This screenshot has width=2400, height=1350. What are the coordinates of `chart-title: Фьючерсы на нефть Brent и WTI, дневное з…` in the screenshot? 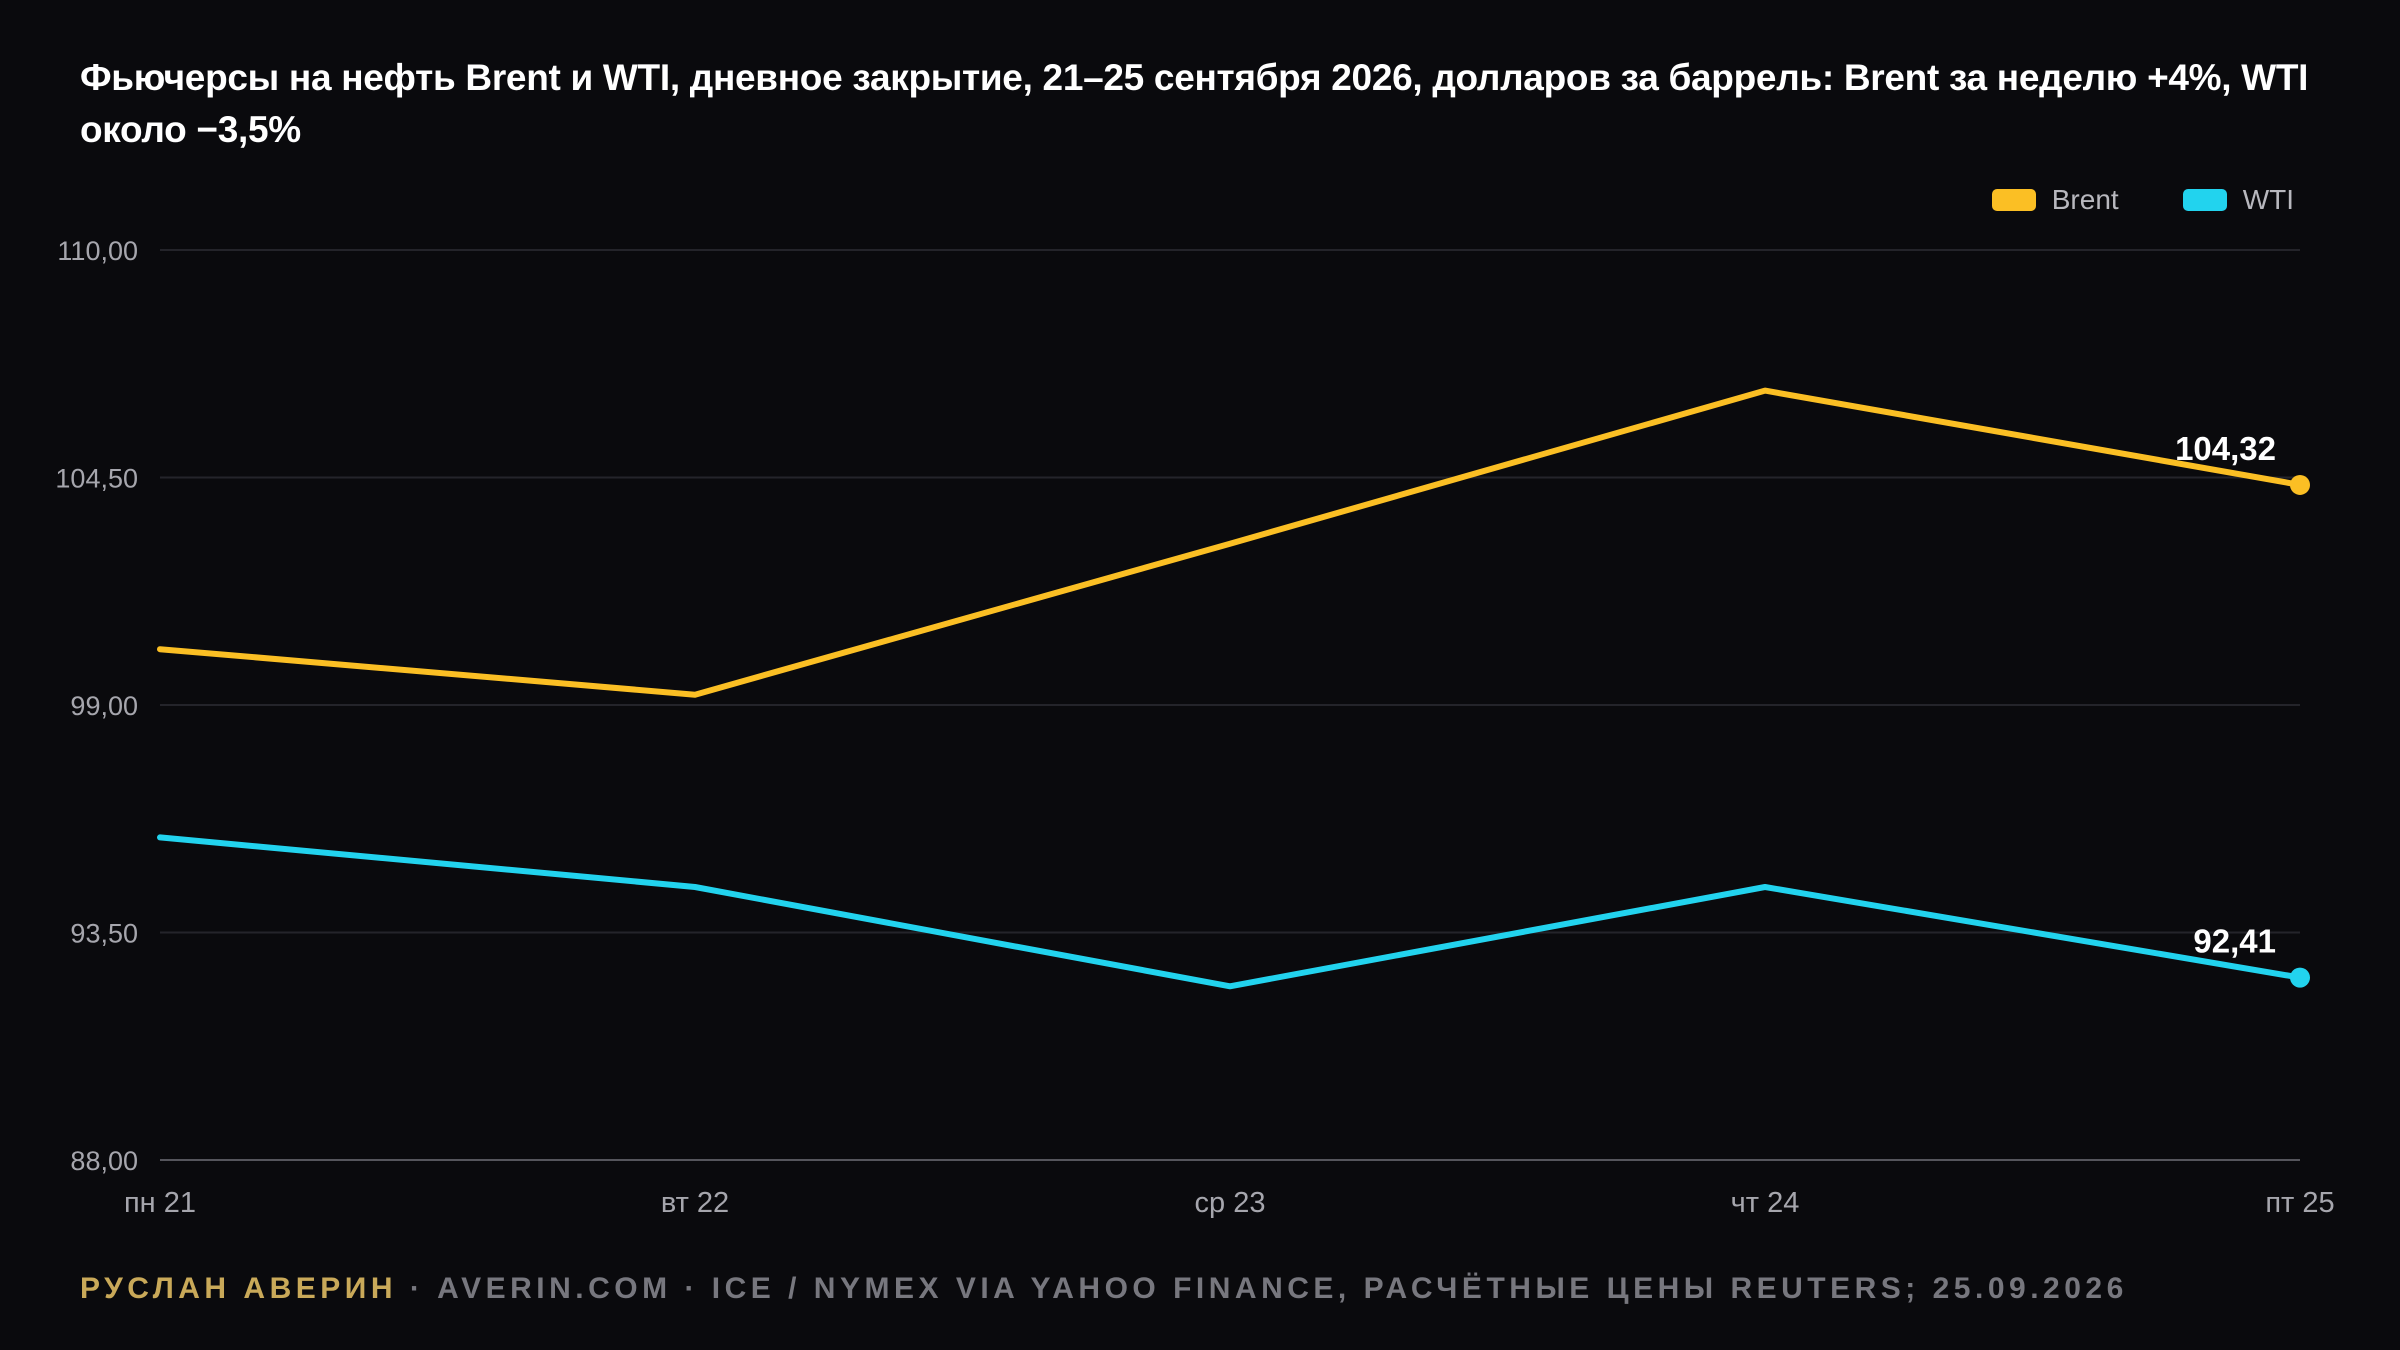 It's located at (1194, 103).